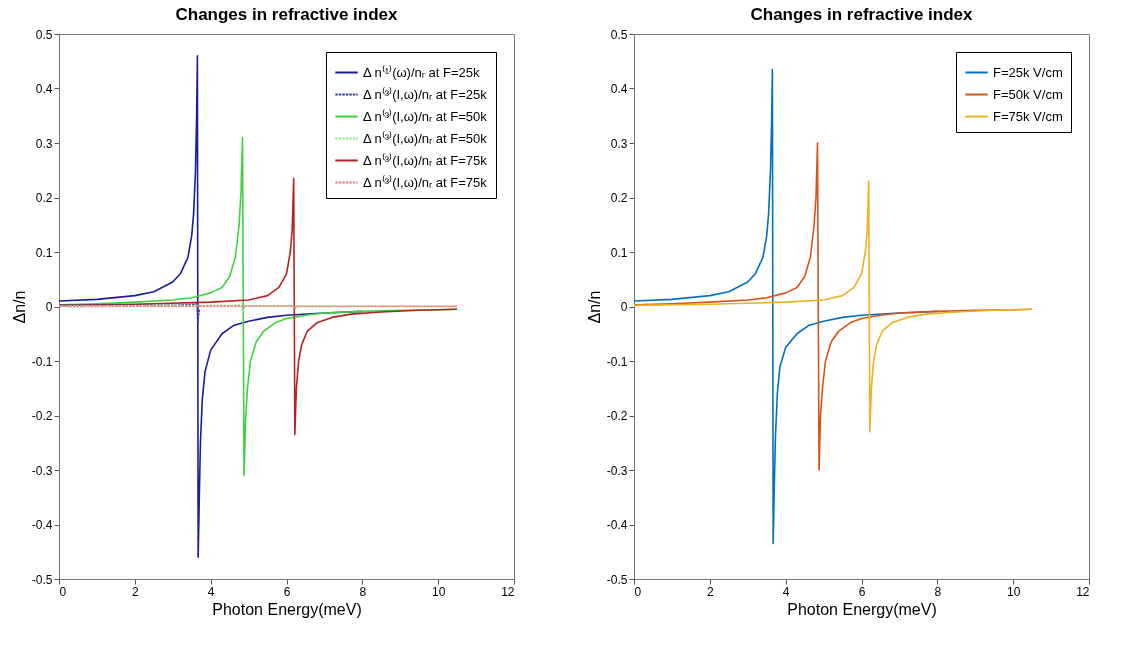  Describe the element at coordinates (425, 94) in the screenshot. I see `legend-label: Δ n⁽³⁾(I,ω)/nᵣ at F=25k` at that location.